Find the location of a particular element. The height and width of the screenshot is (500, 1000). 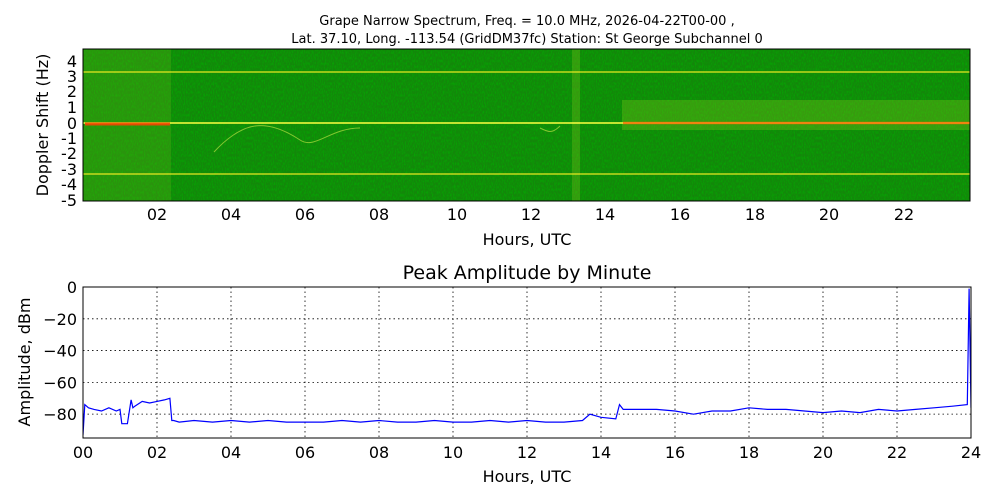

amplitude-ylabel: Amplitude, dBm is located at coordinates (24, 362).